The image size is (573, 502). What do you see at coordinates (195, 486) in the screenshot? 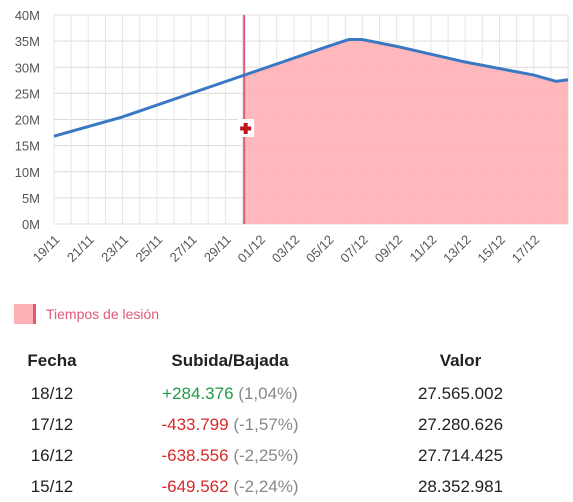
I see `change-amount: -649.562` at bounding box center [195, 486].